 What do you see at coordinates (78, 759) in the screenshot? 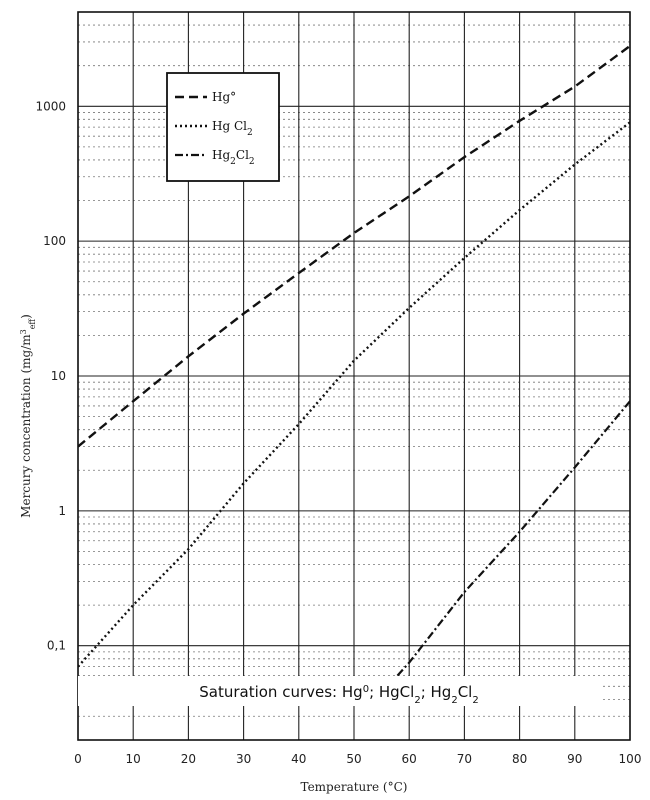
I see `x-tick-label: 0` at bounding box center [78, 759].